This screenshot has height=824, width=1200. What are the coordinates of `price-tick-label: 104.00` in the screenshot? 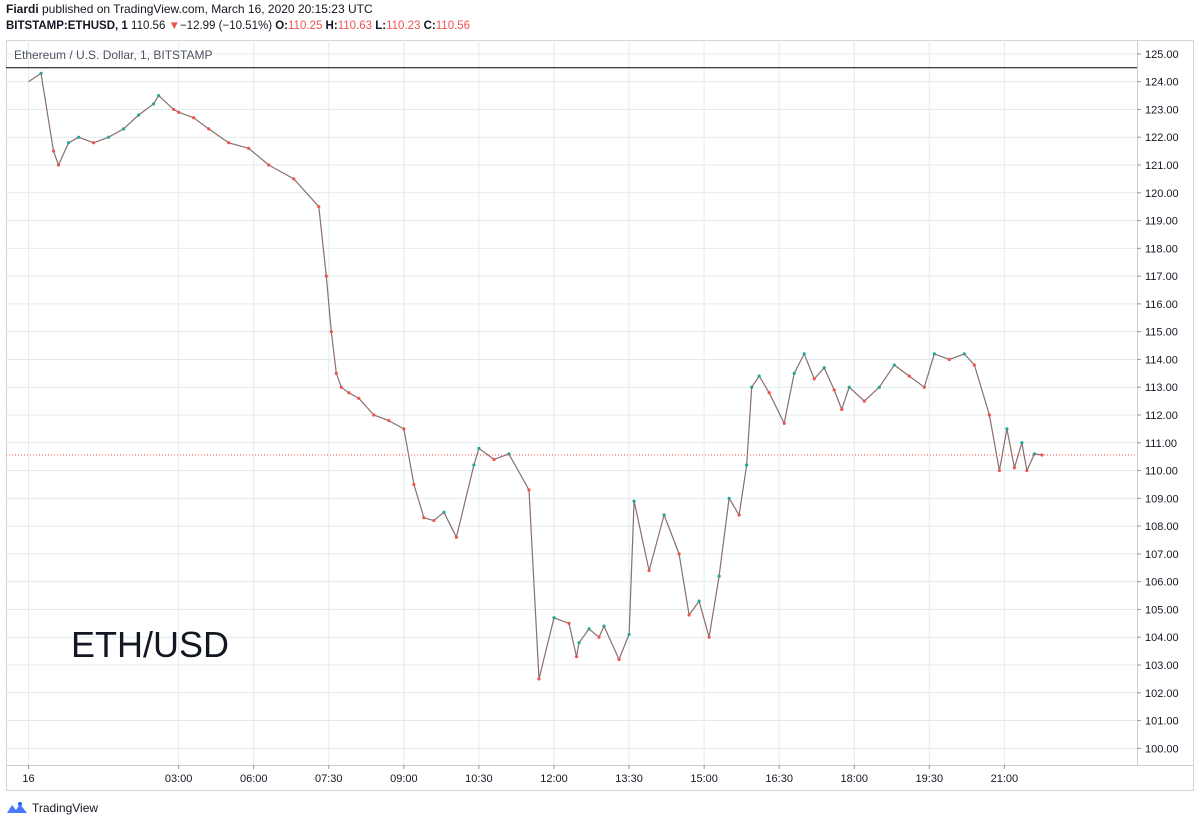 It's located at (1162, 638).